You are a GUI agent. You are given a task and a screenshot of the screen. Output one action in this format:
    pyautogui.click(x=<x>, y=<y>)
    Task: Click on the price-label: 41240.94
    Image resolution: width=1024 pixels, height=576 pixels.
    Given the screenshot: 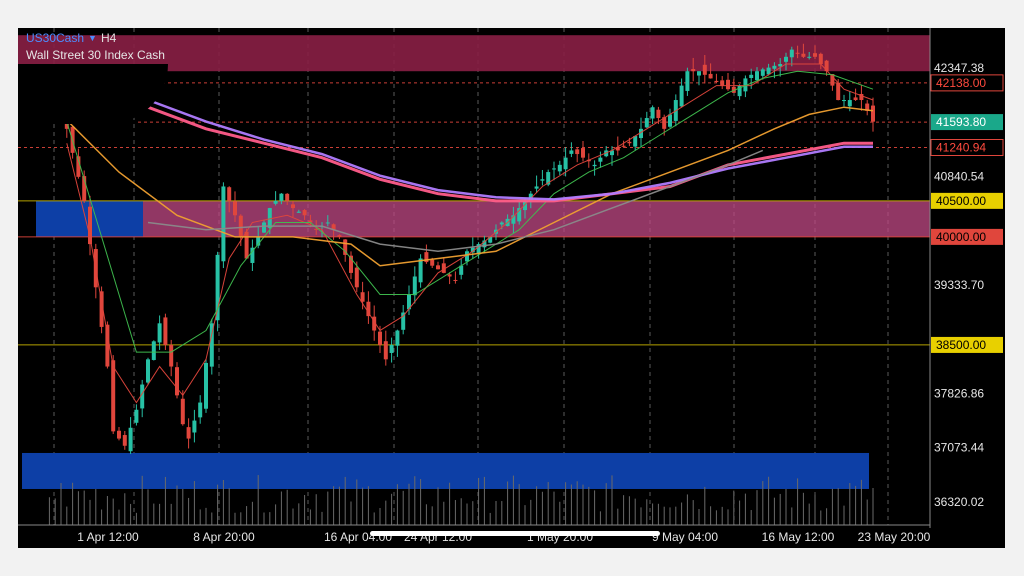 What is the action you would take?
    pyautogui.click(x=961, y=148)
    